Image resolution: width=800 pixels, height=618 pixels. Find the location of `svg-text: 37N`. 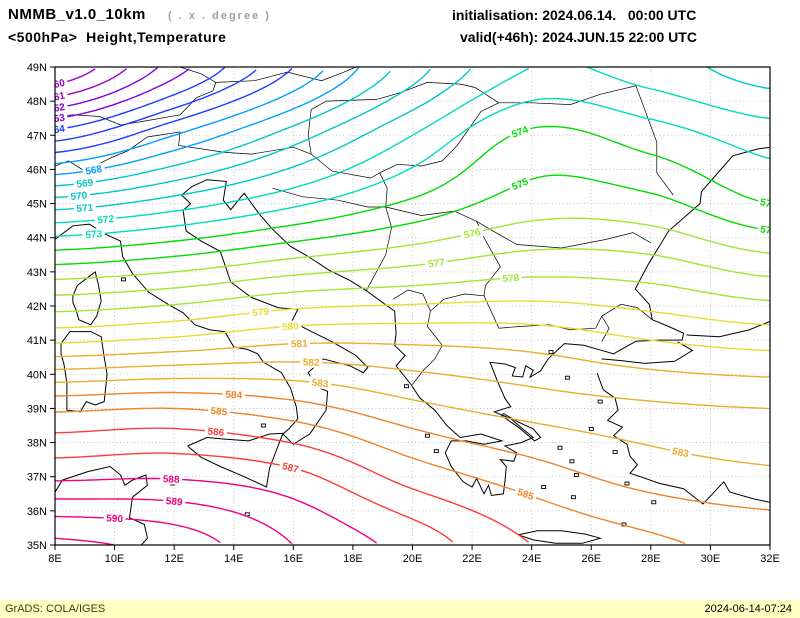

svg-text: 37N is located at coordinates (37, 478).